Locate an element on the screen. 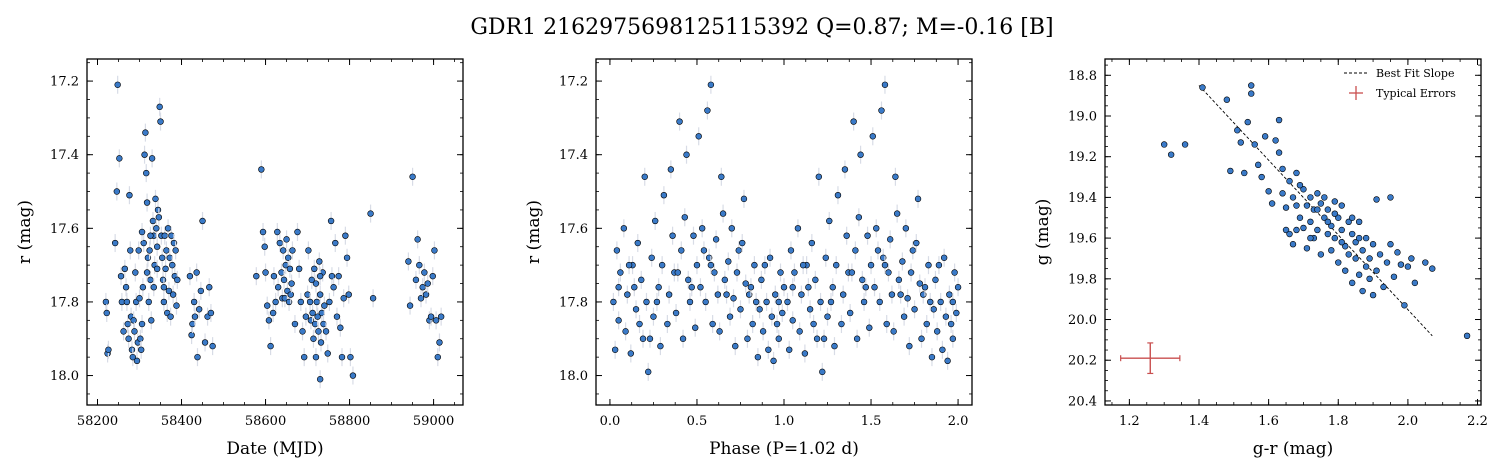 Image resolution: width=1503 pixels, height=473 pixels. y-tick-label: 17.6 is located at coordinates (573, 229).